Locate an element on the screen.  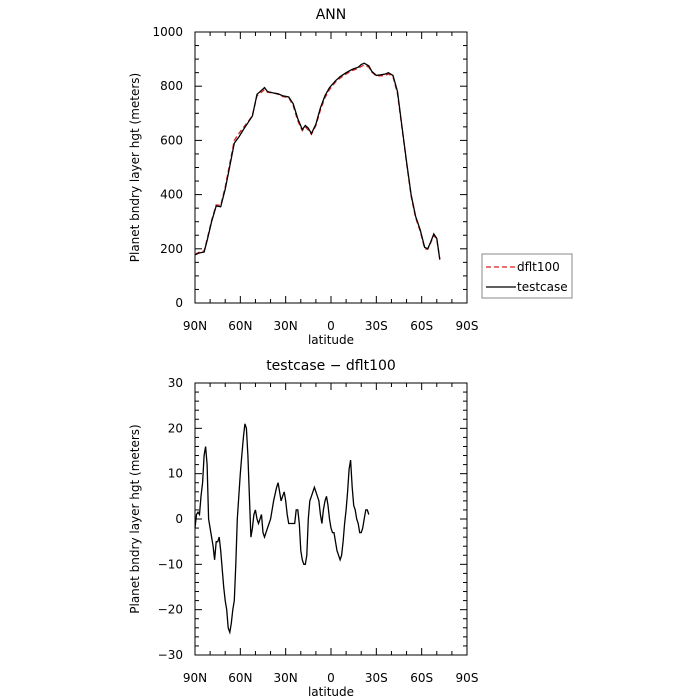
y-tick-label: 20 is located at coordinates (175, 428).